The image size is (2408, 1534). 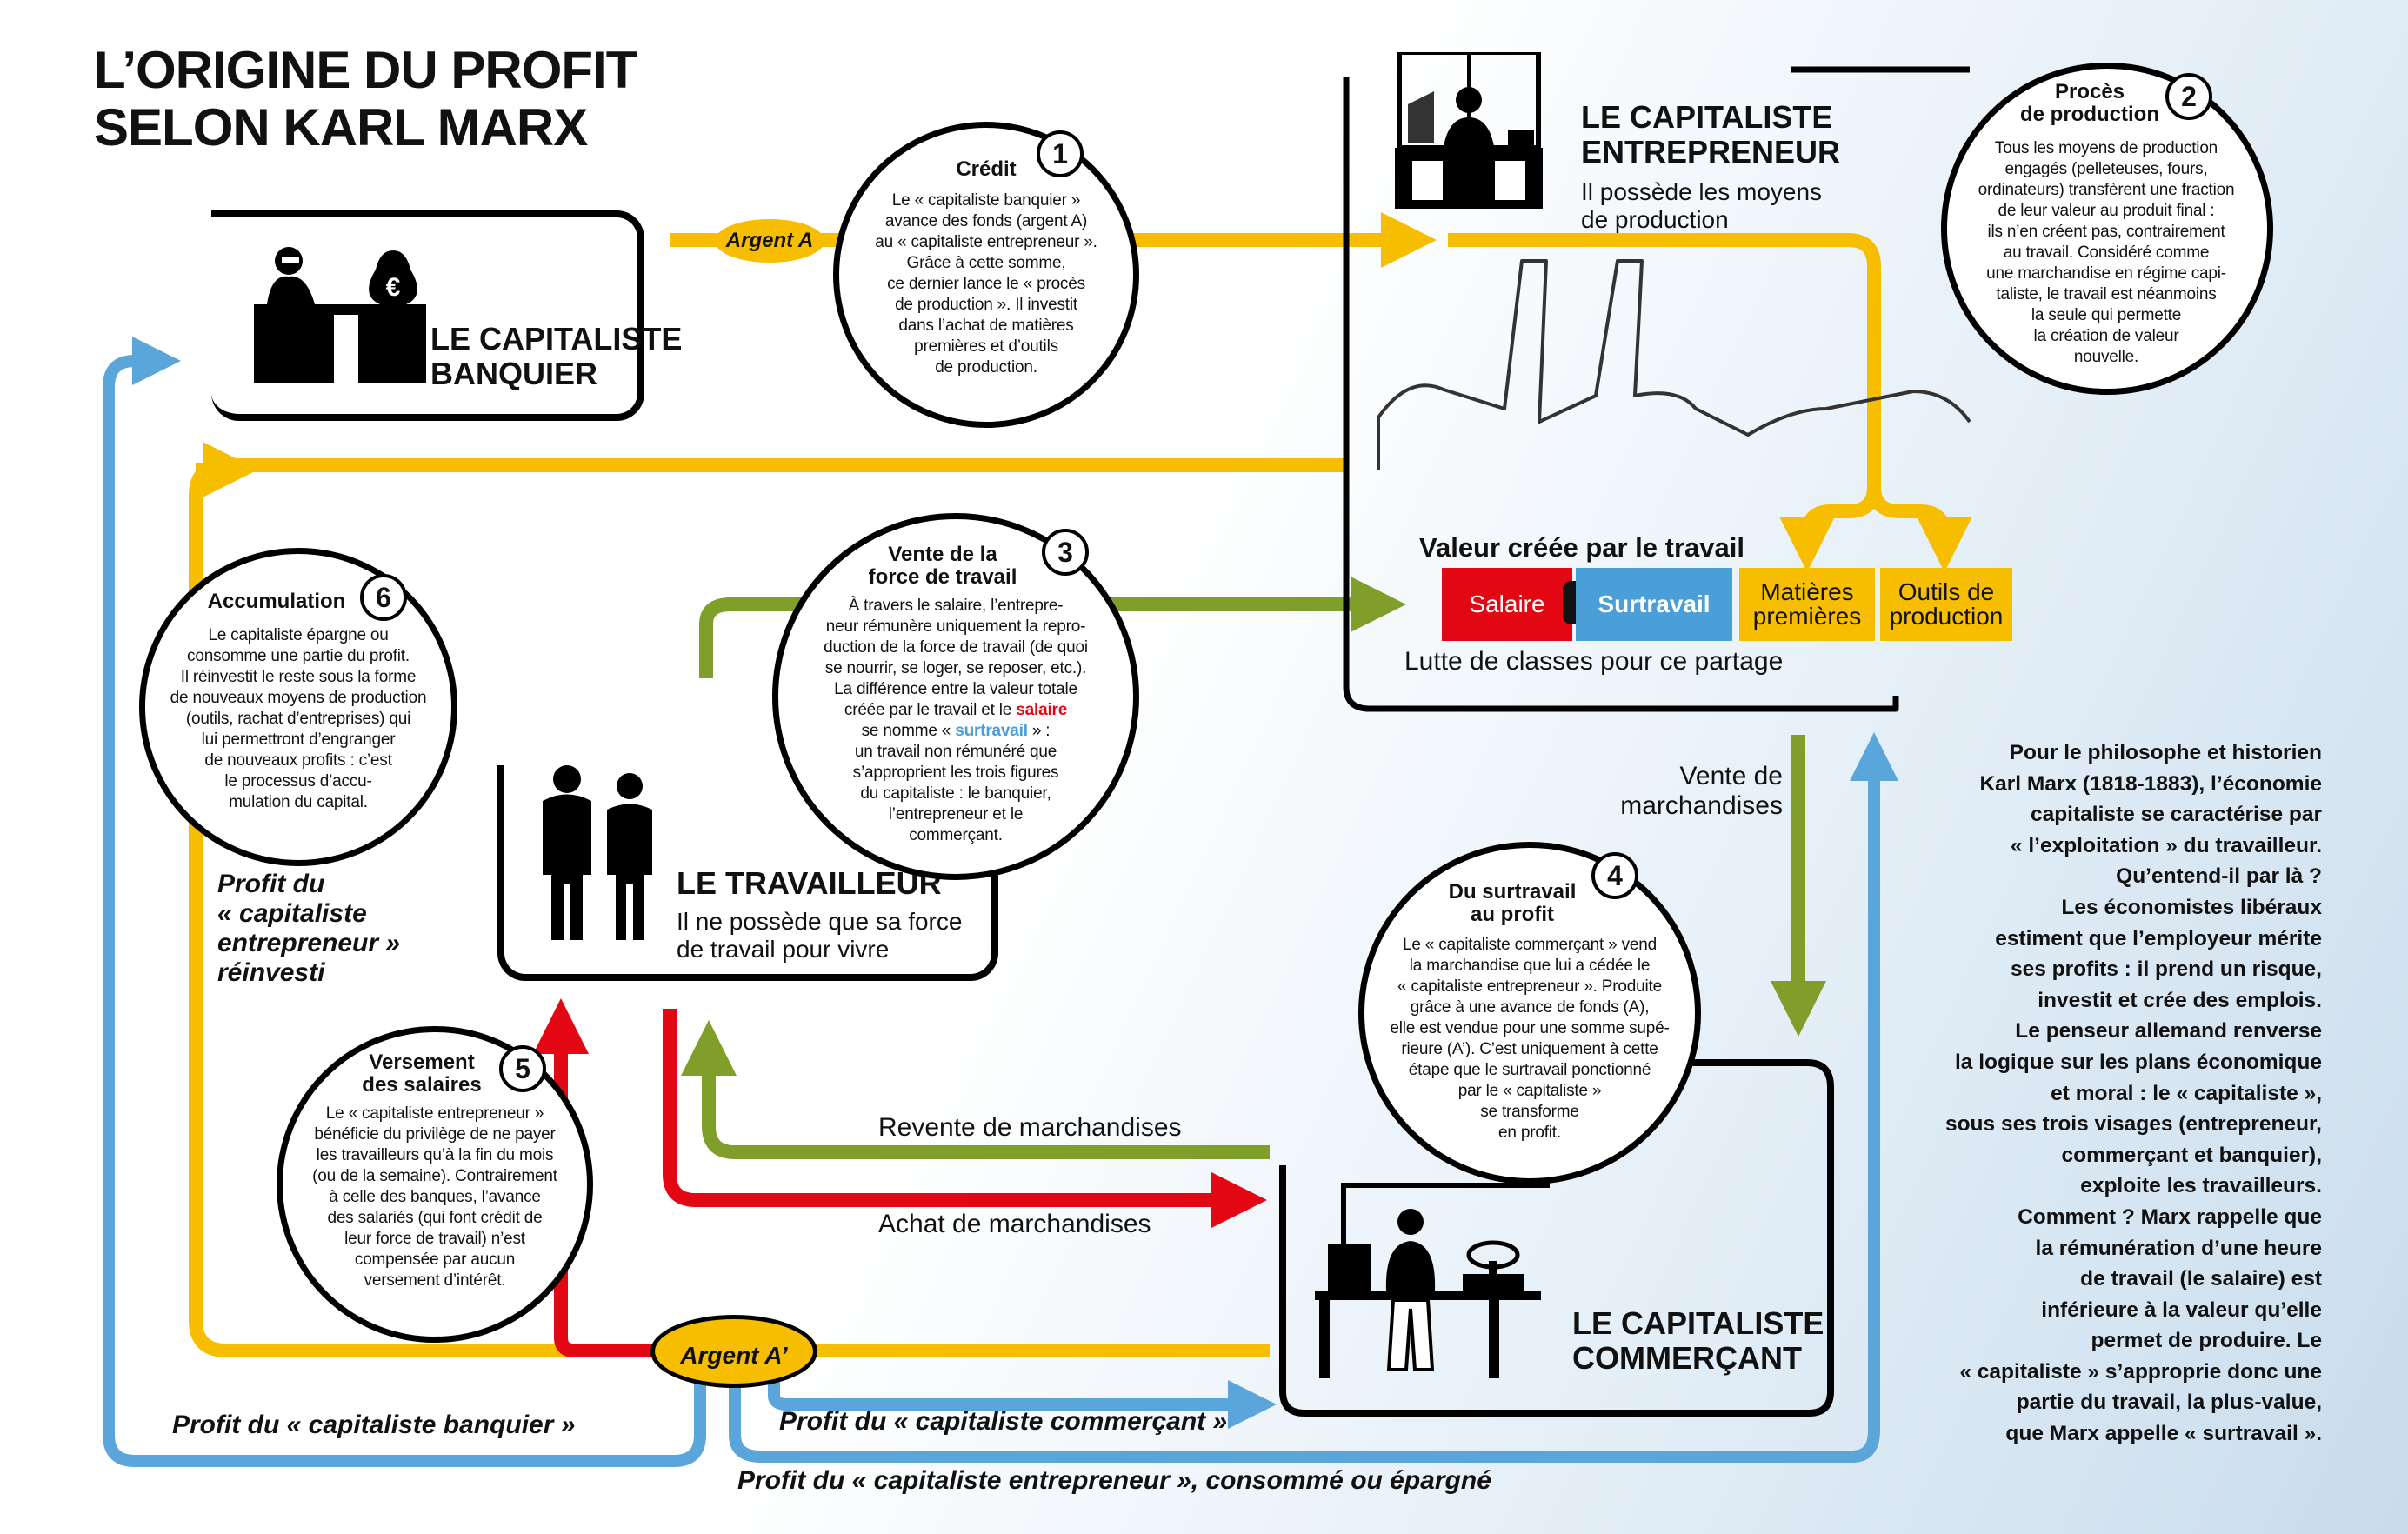 I want to click on arrow-revente, so click(x=976, y=1089).